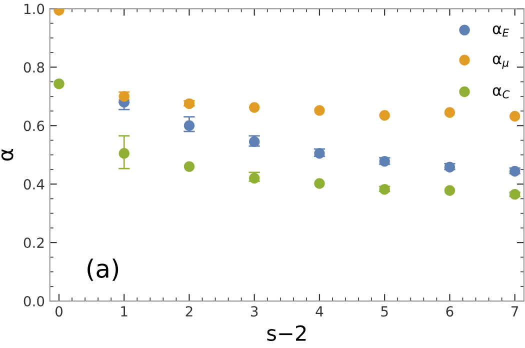 The width and height of the screenshot is (525, 348). Describe the element at coordinates (34, 243) in the screenshot. I see `y-tick-label: 0.2` at that location.